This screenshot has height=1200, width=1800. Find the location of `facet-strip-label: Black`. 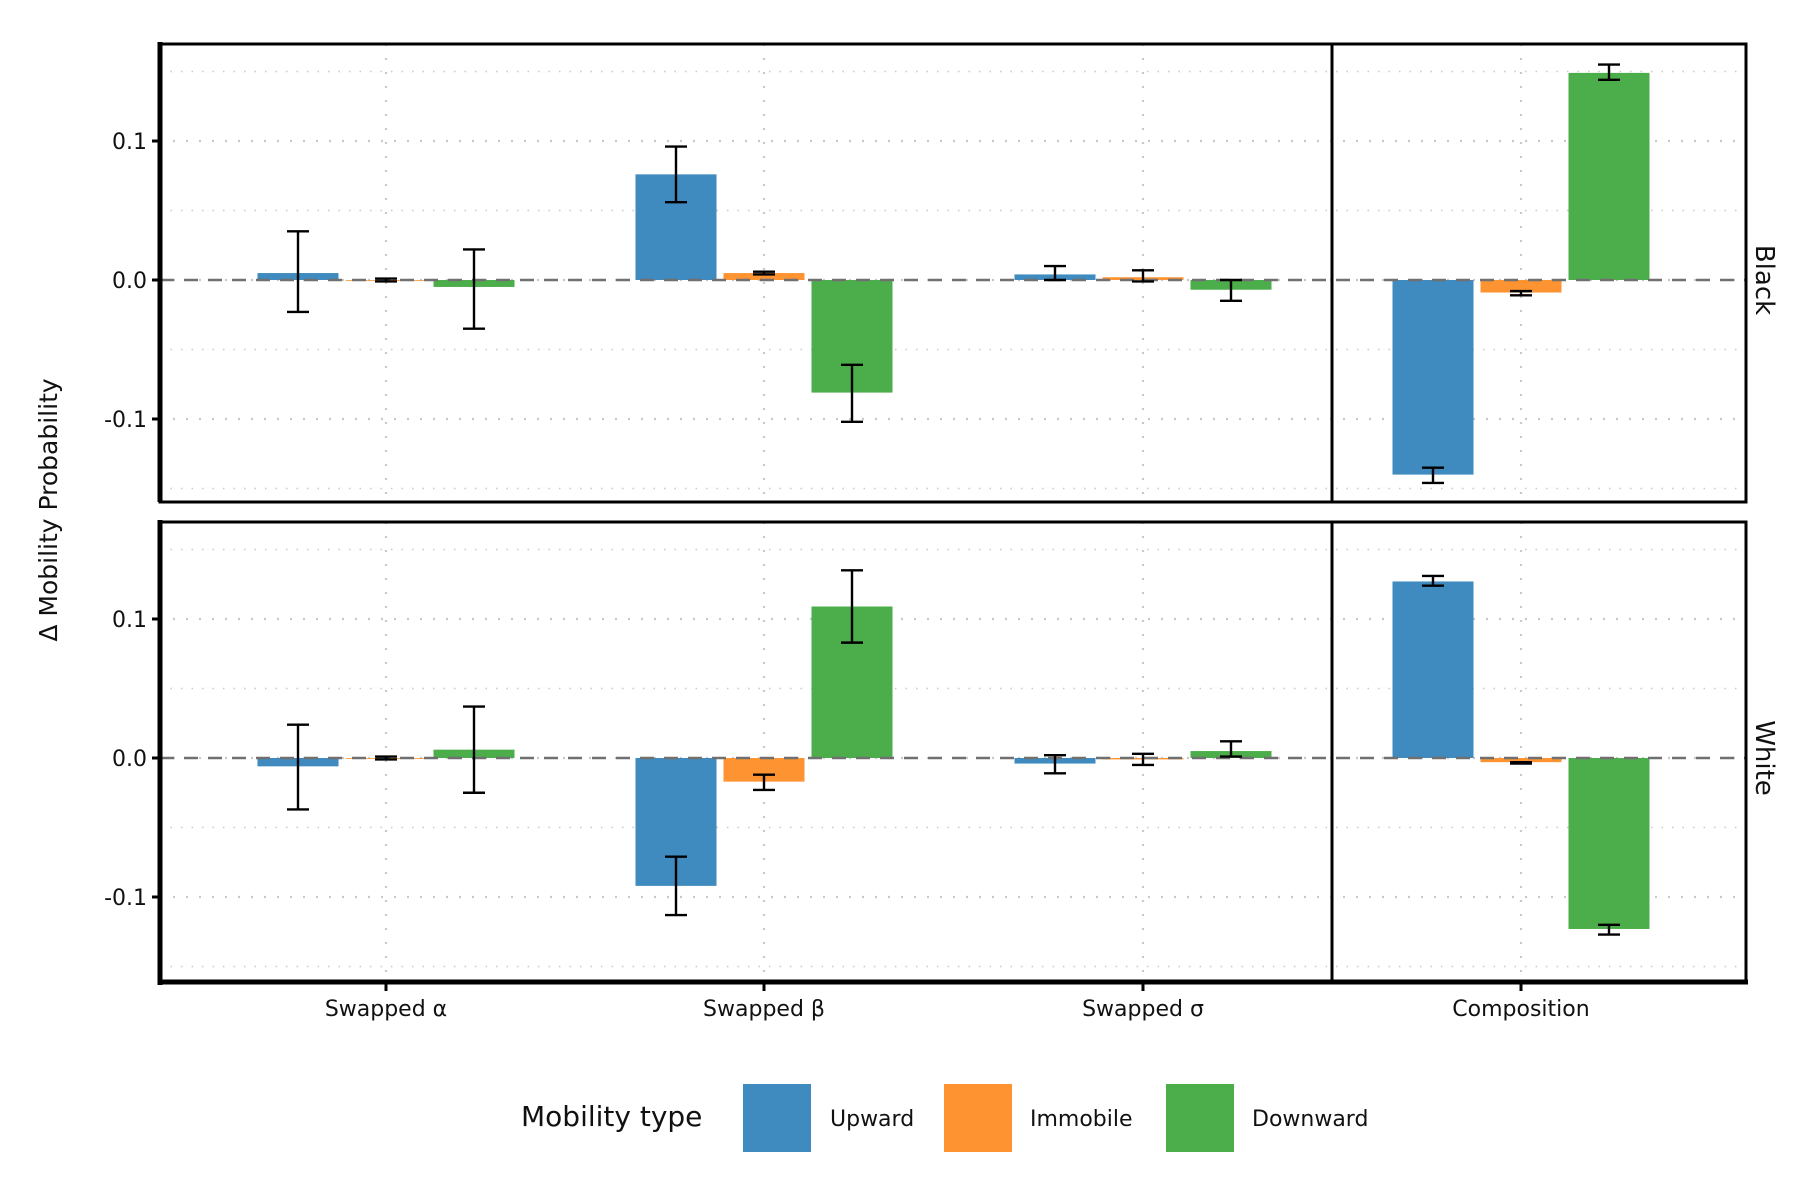

facet-strip-label: Black is located at coordinates (1764, 280).